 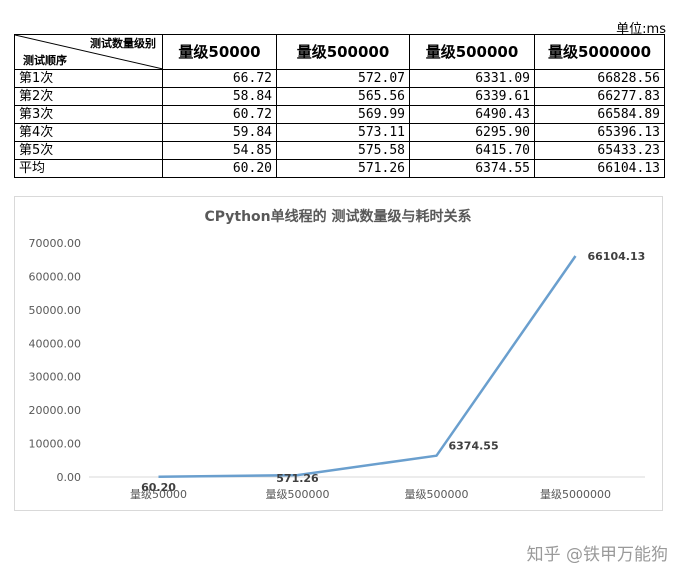 What do you see at coordinates (575, 494) in the screenshot?
I see `x-tick-label: 量级5000000` at bounding box center [575, 494].